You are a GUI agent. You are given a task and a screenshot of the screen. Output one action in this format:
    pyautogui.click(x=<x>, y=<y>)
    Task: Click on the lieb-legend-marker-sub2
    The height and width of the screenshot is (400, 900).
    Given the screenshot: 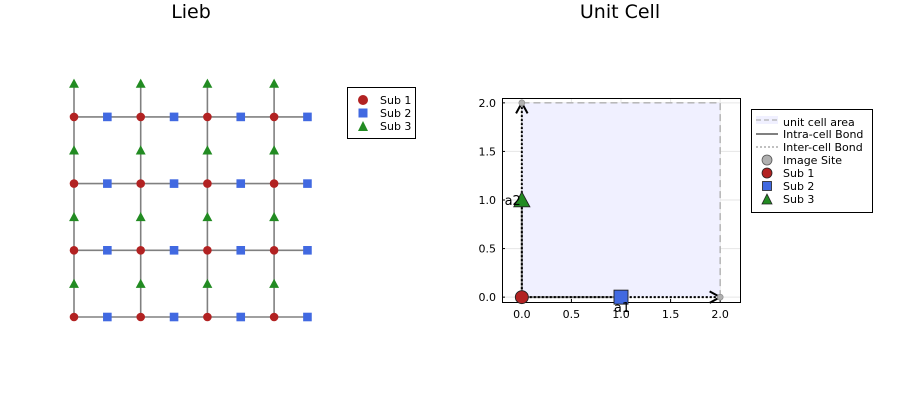 What is the action you would take?
    pyautogui.click(x=363, y=113)
    